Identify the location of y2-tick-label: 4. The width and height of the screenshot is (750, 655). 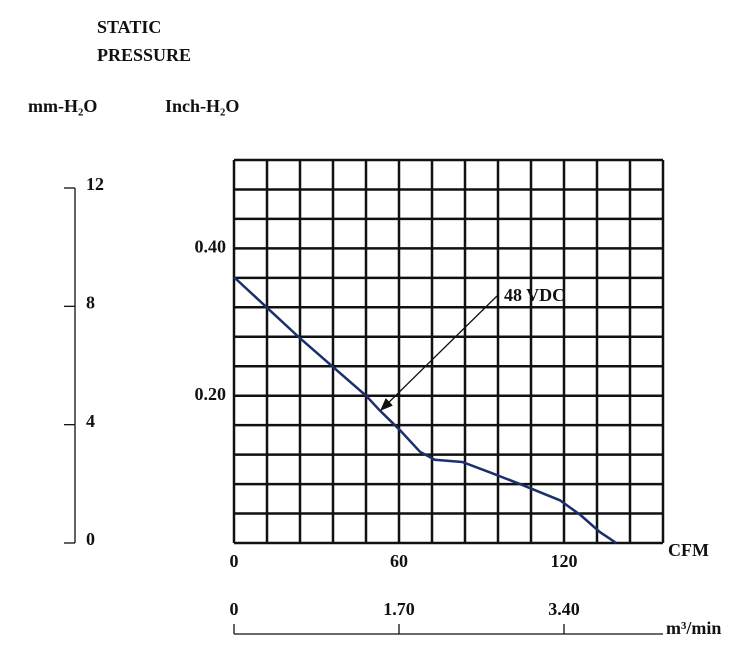
(90, 421).